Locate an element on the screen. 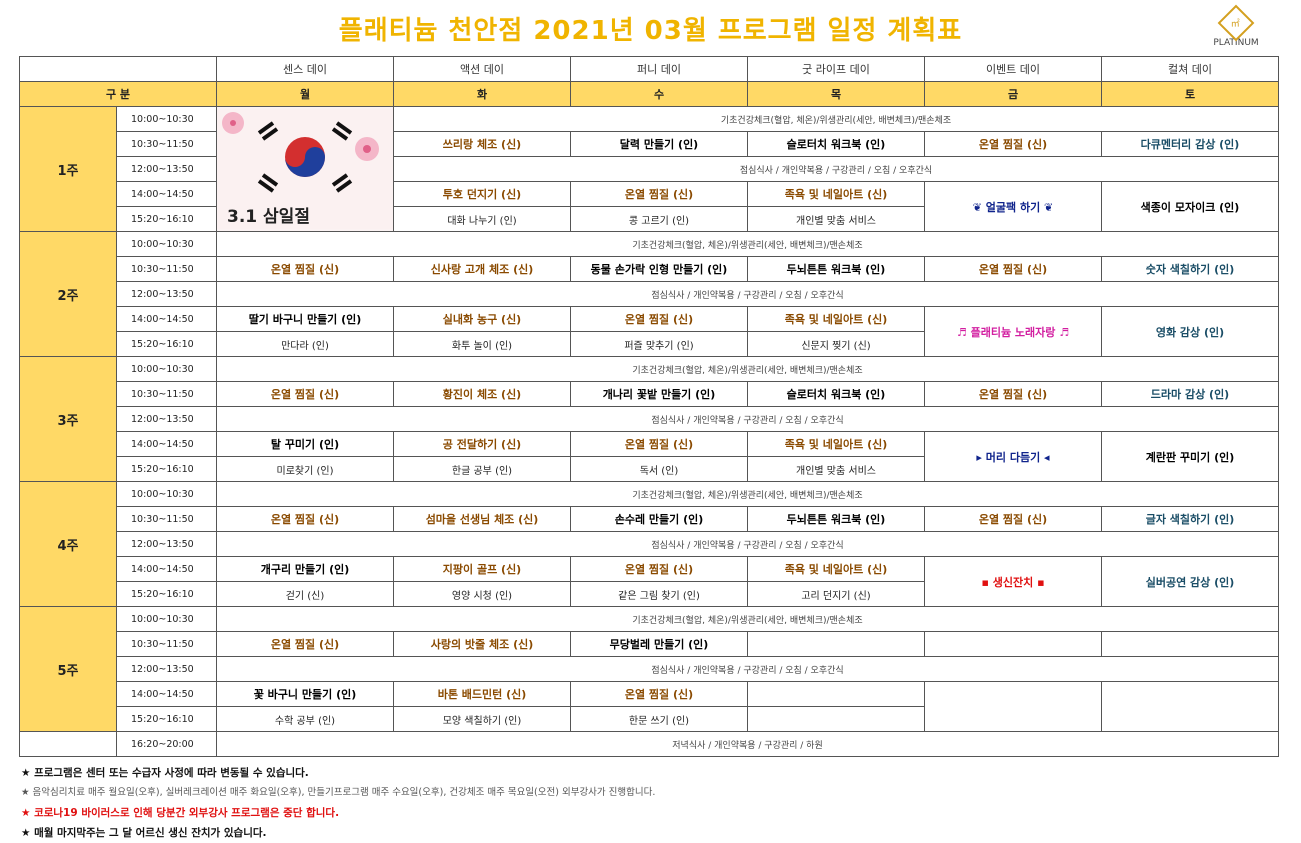 The image size is (1301, 843). note-3: ★ 코로나19 바이러스로 인해 당분간 외부강사 프로그램은 중단 합니다. is located at coordinates (180, 813).